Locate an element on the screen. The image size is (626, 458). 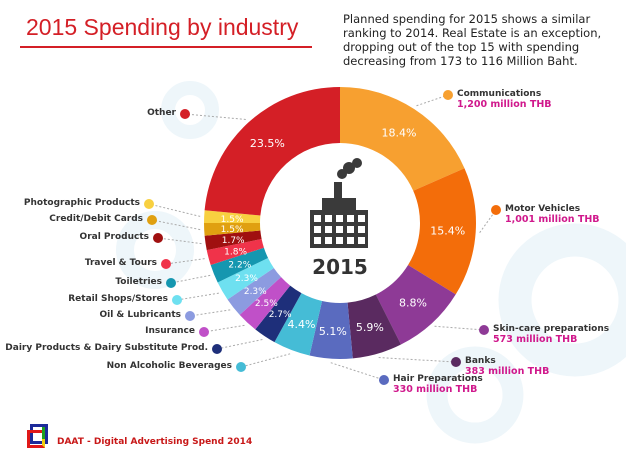
legend-label: Travel & Tours is located at coordinates (121, 263).